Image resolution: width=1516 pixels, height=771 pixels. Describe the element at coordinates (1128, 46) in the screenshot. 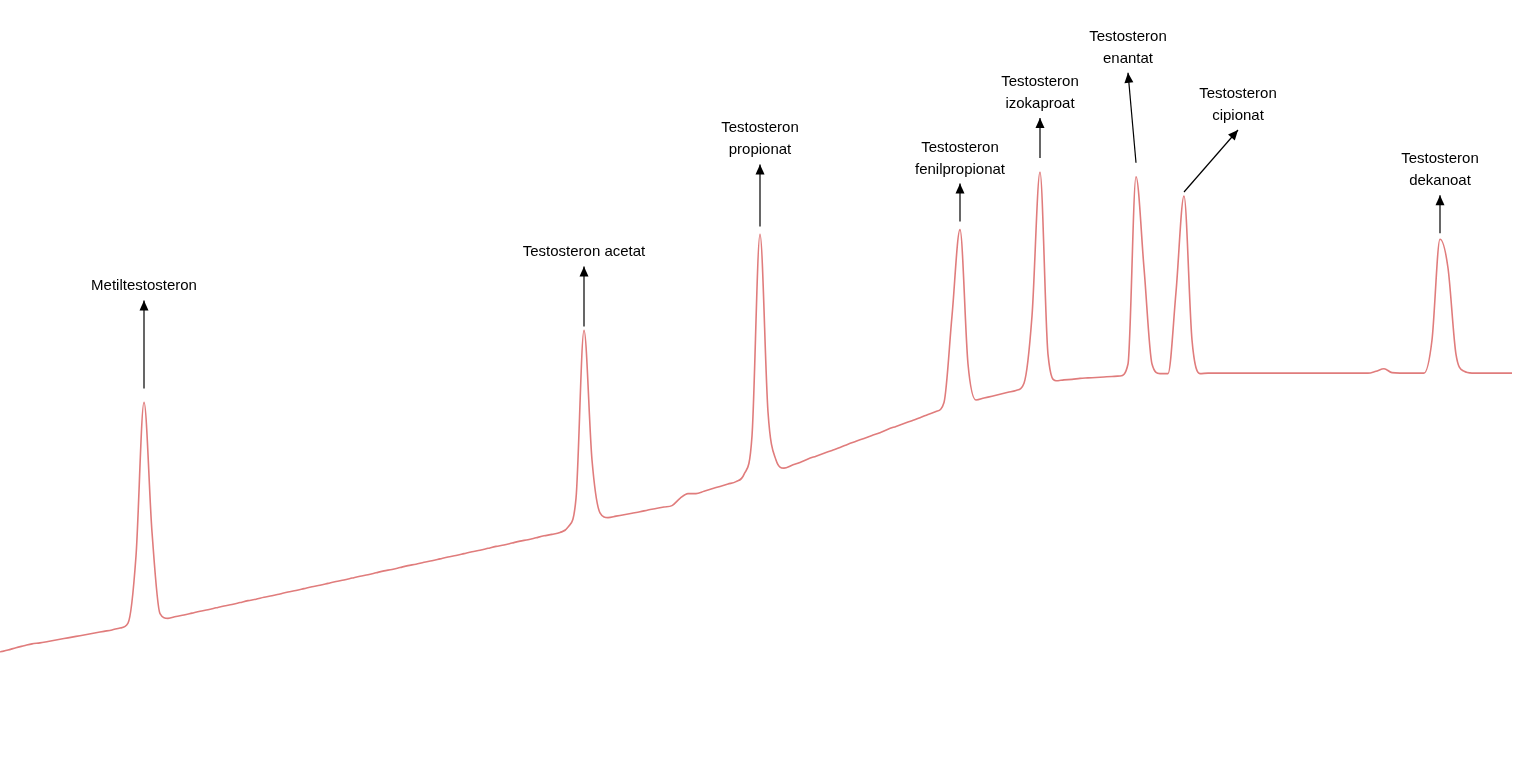

I see `text: Testosteron enantat` at that location.